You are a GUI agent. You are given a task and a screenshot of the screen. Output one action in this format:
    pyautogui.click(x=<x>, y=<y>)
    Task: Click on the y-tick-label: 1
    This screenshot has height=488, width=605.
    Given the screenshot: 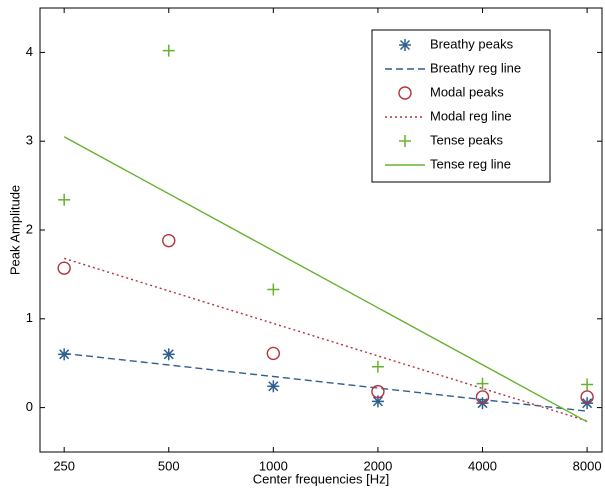 What is the action you would take?
    pyautogui.click(x=29, y=317)
    